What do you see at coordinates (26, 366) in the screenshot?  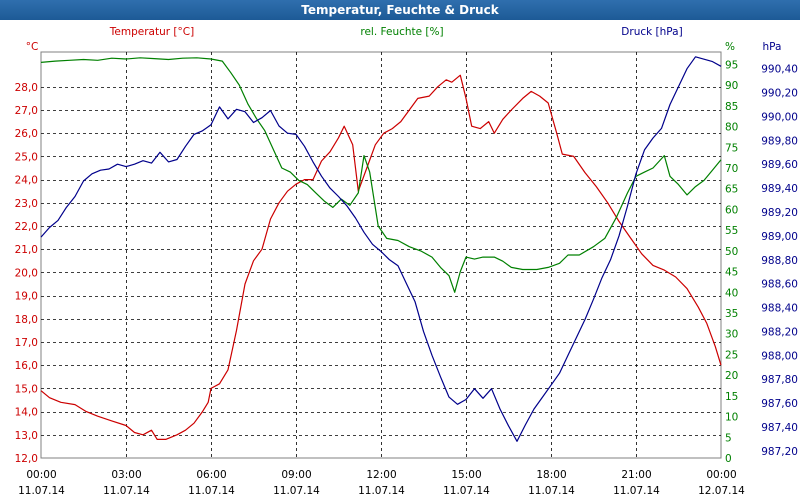 I see `temperature-tick: 16,0` at bounding box center [26, 366].